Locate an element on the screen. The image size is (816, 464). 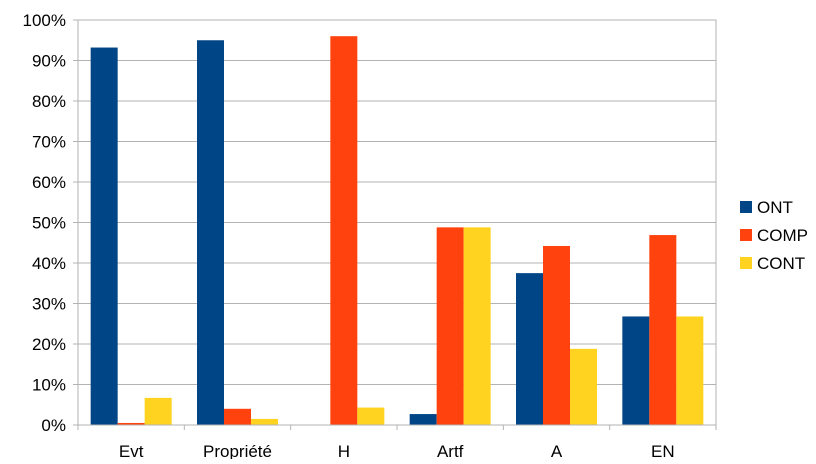
x-tick-label: A is located at coordinates (557, 450).